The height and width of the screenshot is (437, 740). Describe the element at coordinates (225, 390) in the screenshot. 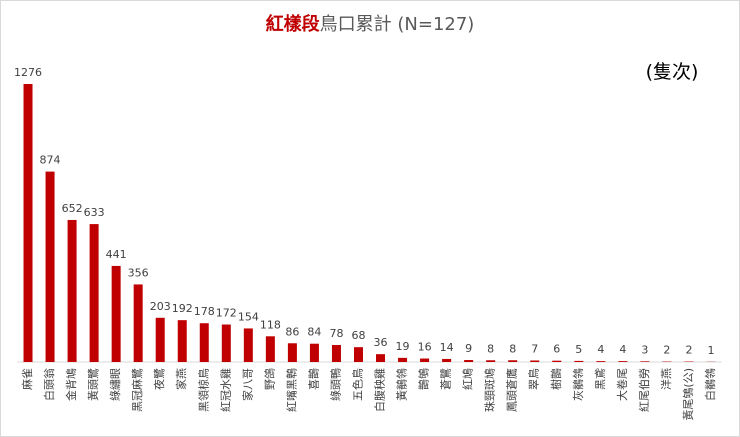

I see `x-tick-label: 紅冠水雞` at that location.